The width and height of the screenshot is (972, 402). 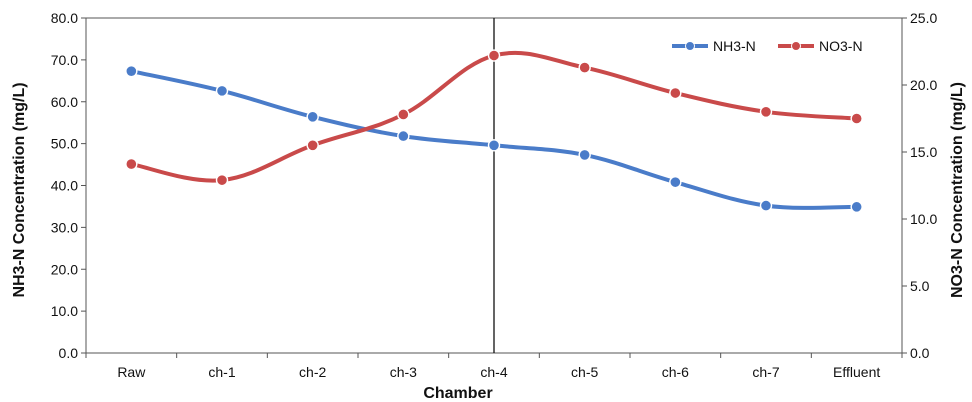 I want to click on y-left-tick-label: 10.0, so click(x=64, y=311).